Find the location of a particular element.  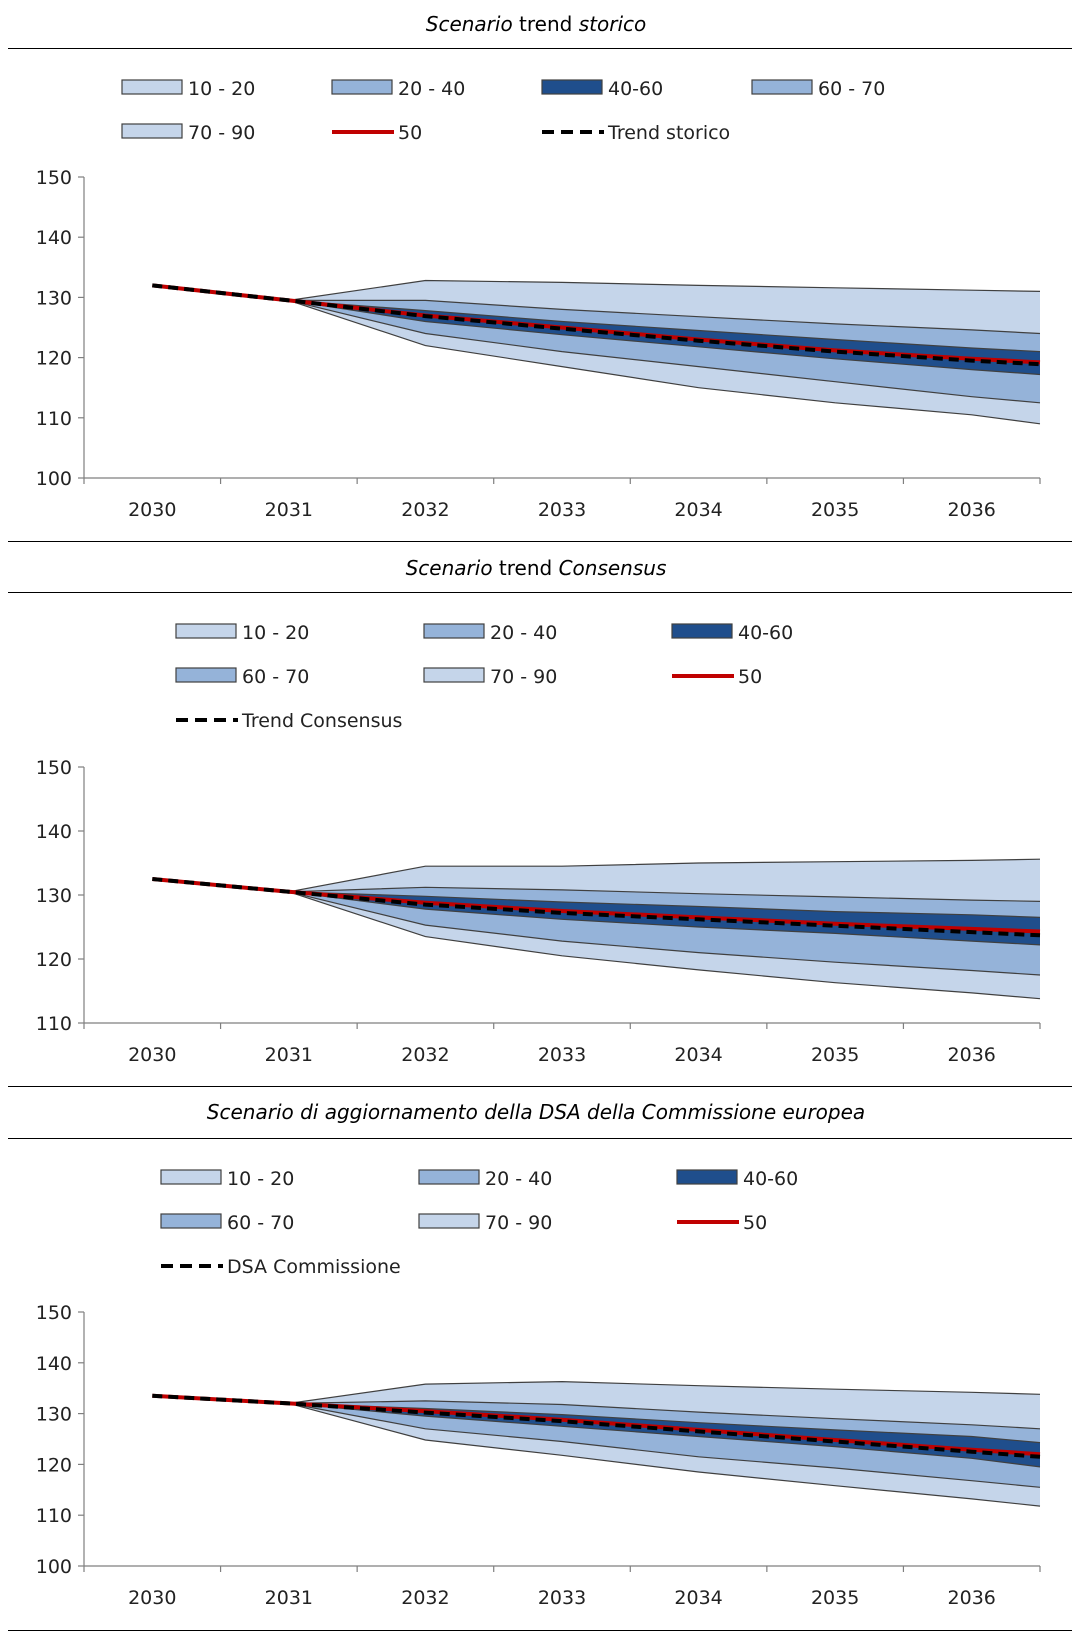

x-tick-label: 2030 is located at coordinates (152, 1598).